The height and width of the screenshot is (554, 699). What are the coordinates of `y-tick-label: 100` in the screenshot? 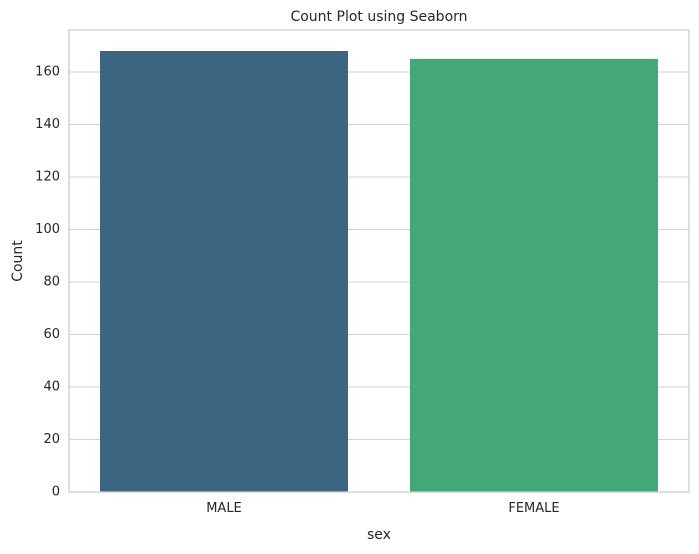 It's located at (47, 229).